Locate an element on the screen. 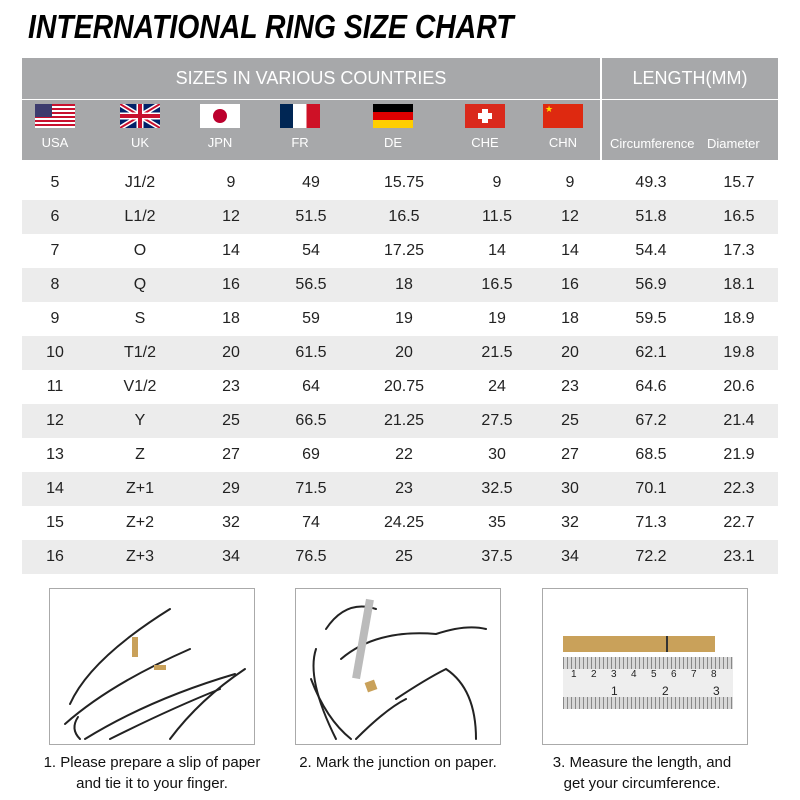  country-label: DE is located at coordinates (393, 142).